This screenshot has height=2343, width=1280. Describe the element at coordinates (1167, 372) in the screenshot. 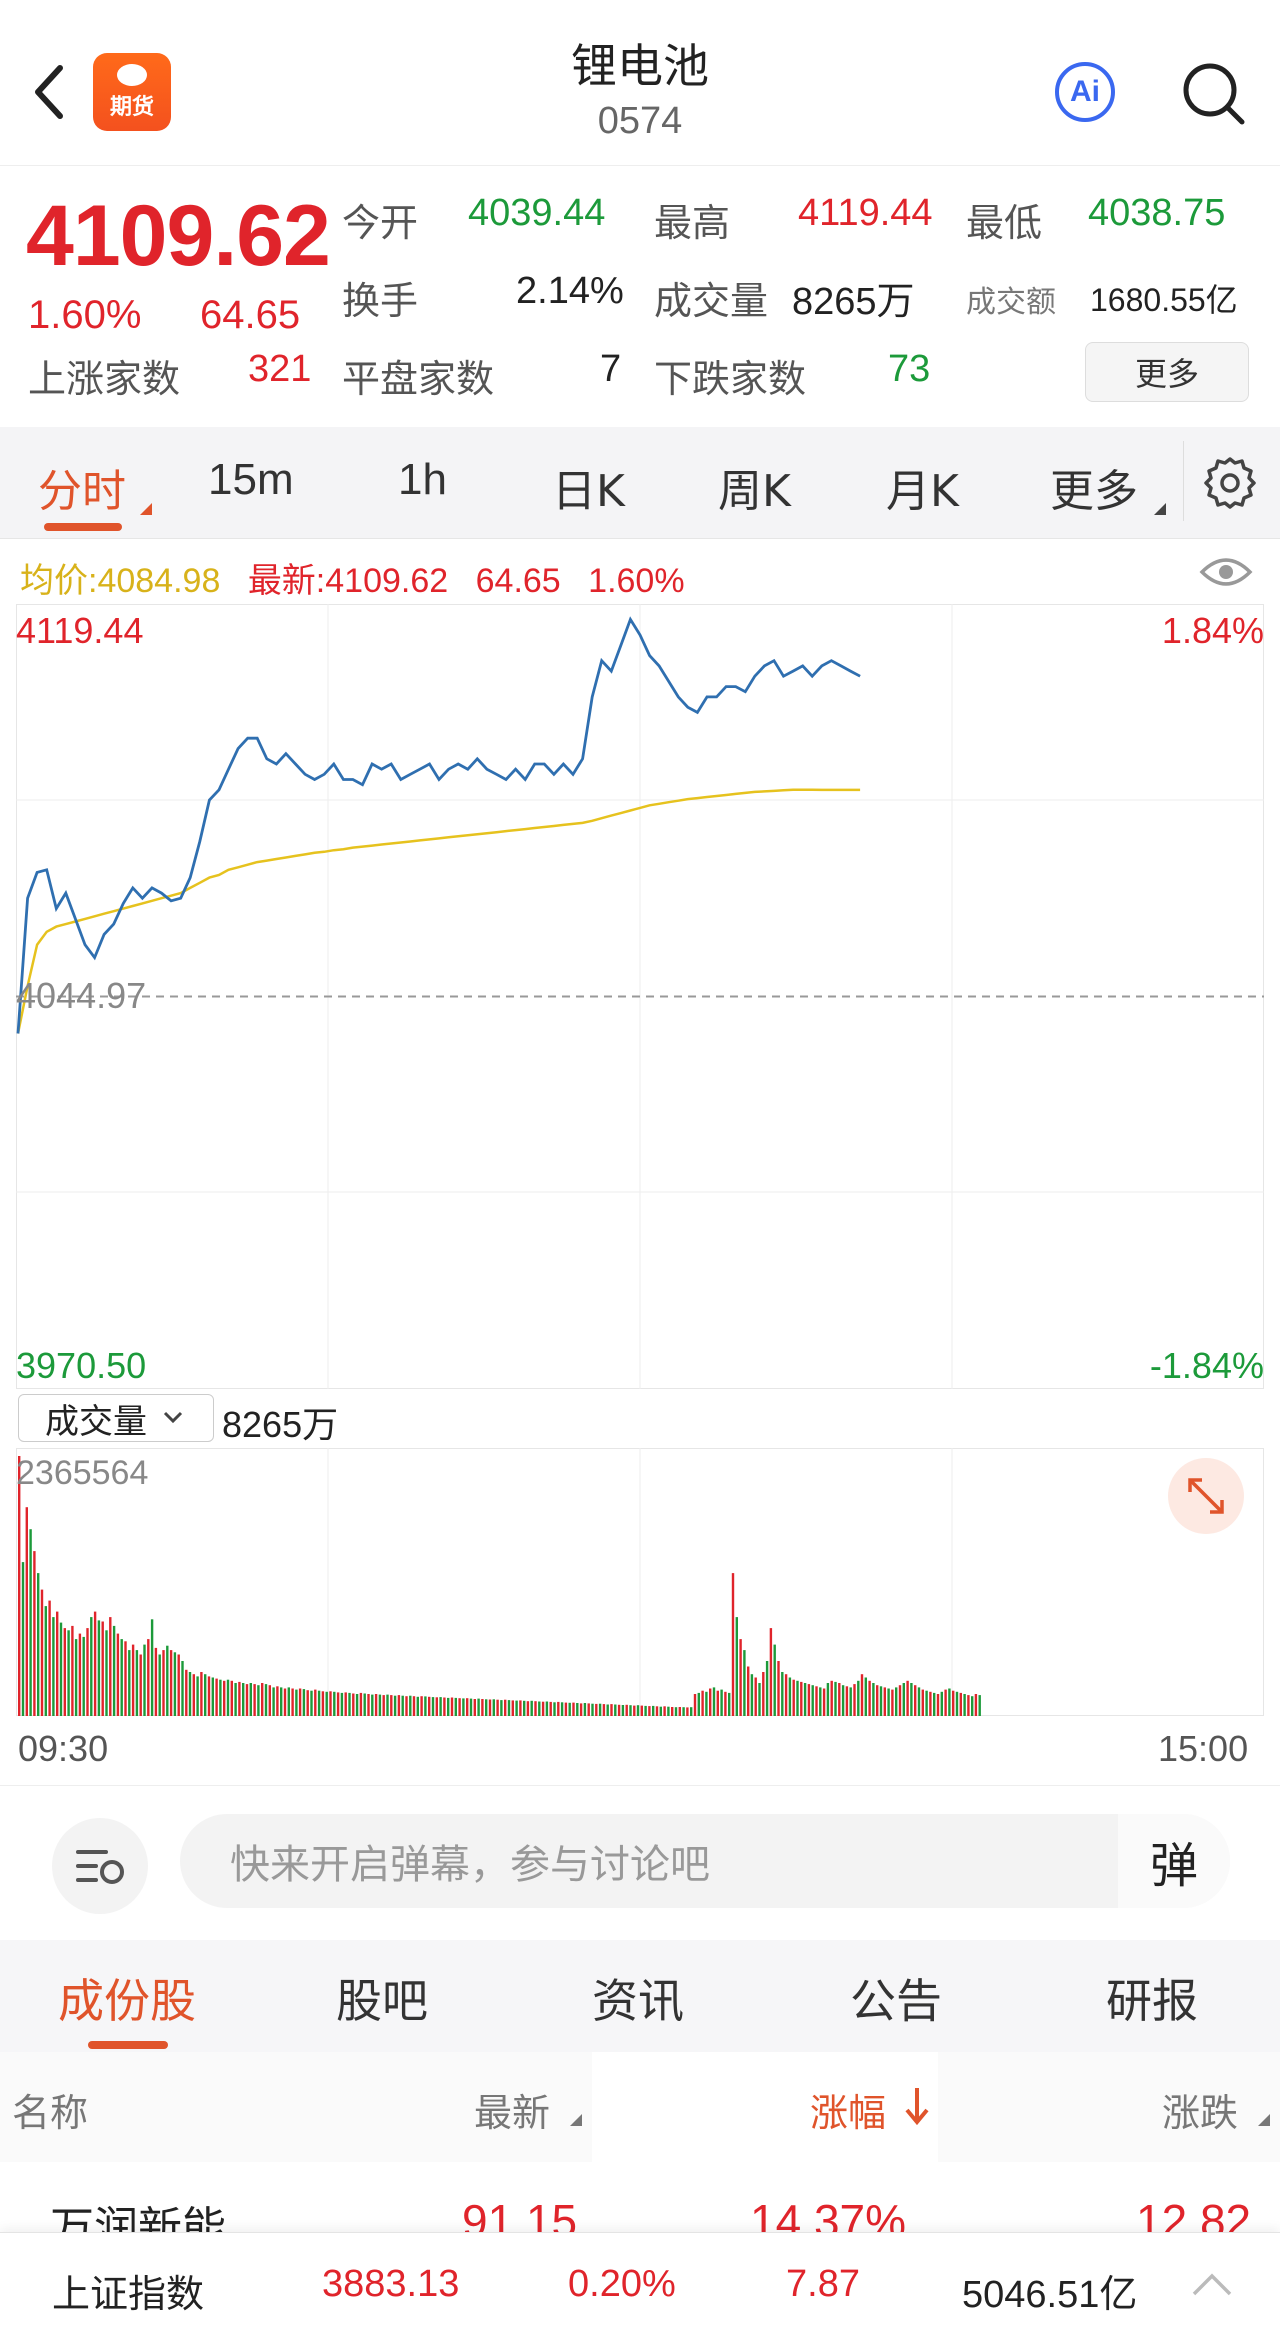

I see `more-stats-button: 更多` at that location.